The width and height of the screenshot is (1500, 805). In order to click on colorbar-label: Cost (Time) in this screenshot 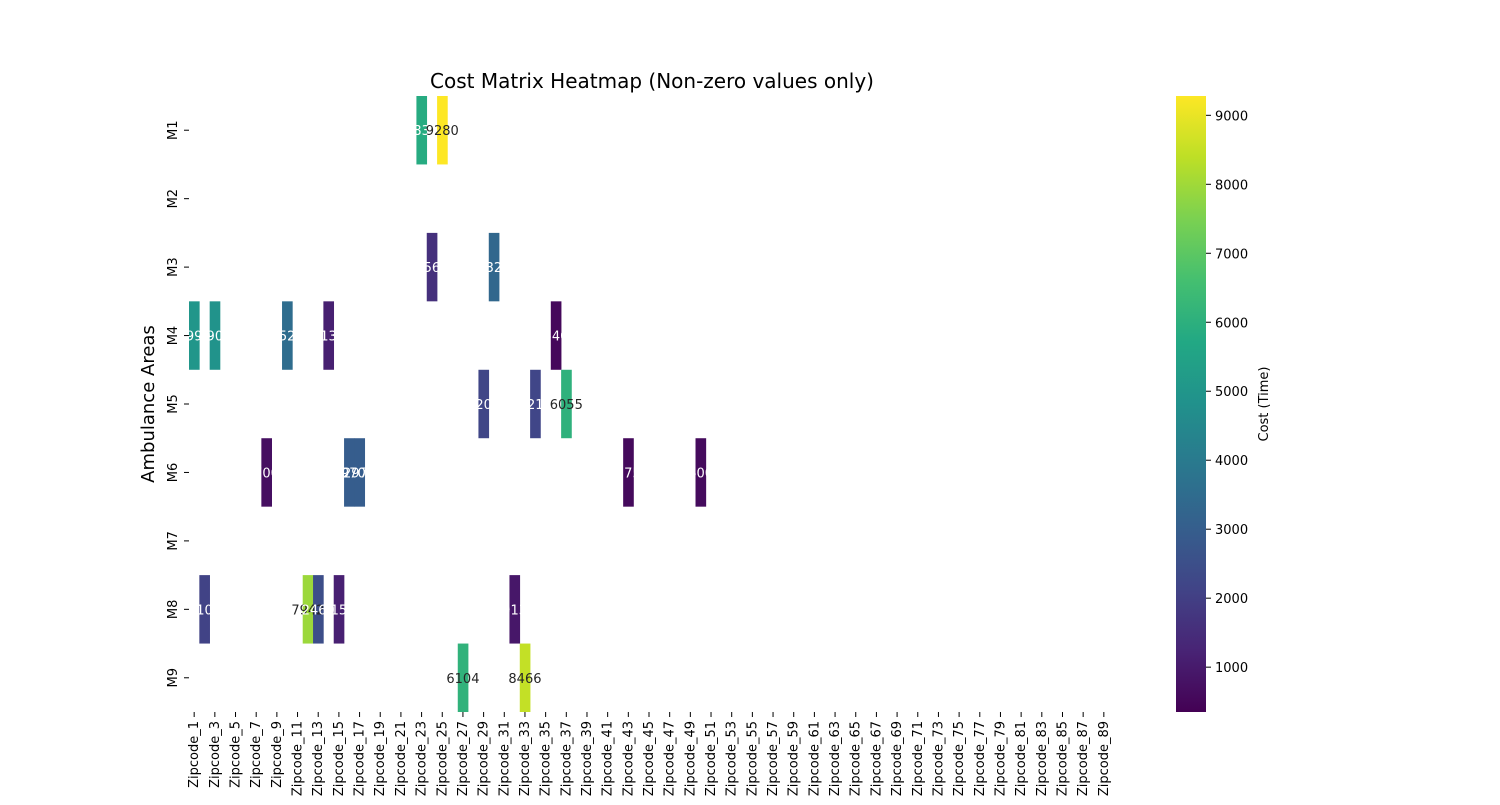, I will do `click(1264, 404)`.